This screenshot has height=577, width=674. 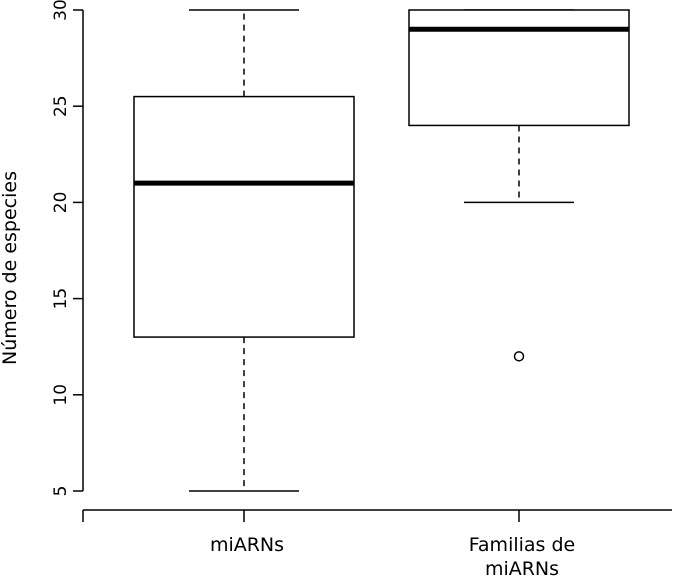 What do you see at coordinates (61, 106) in the screenshot?
I see `y-tick-label: 25` at bounding box center [61, 106].